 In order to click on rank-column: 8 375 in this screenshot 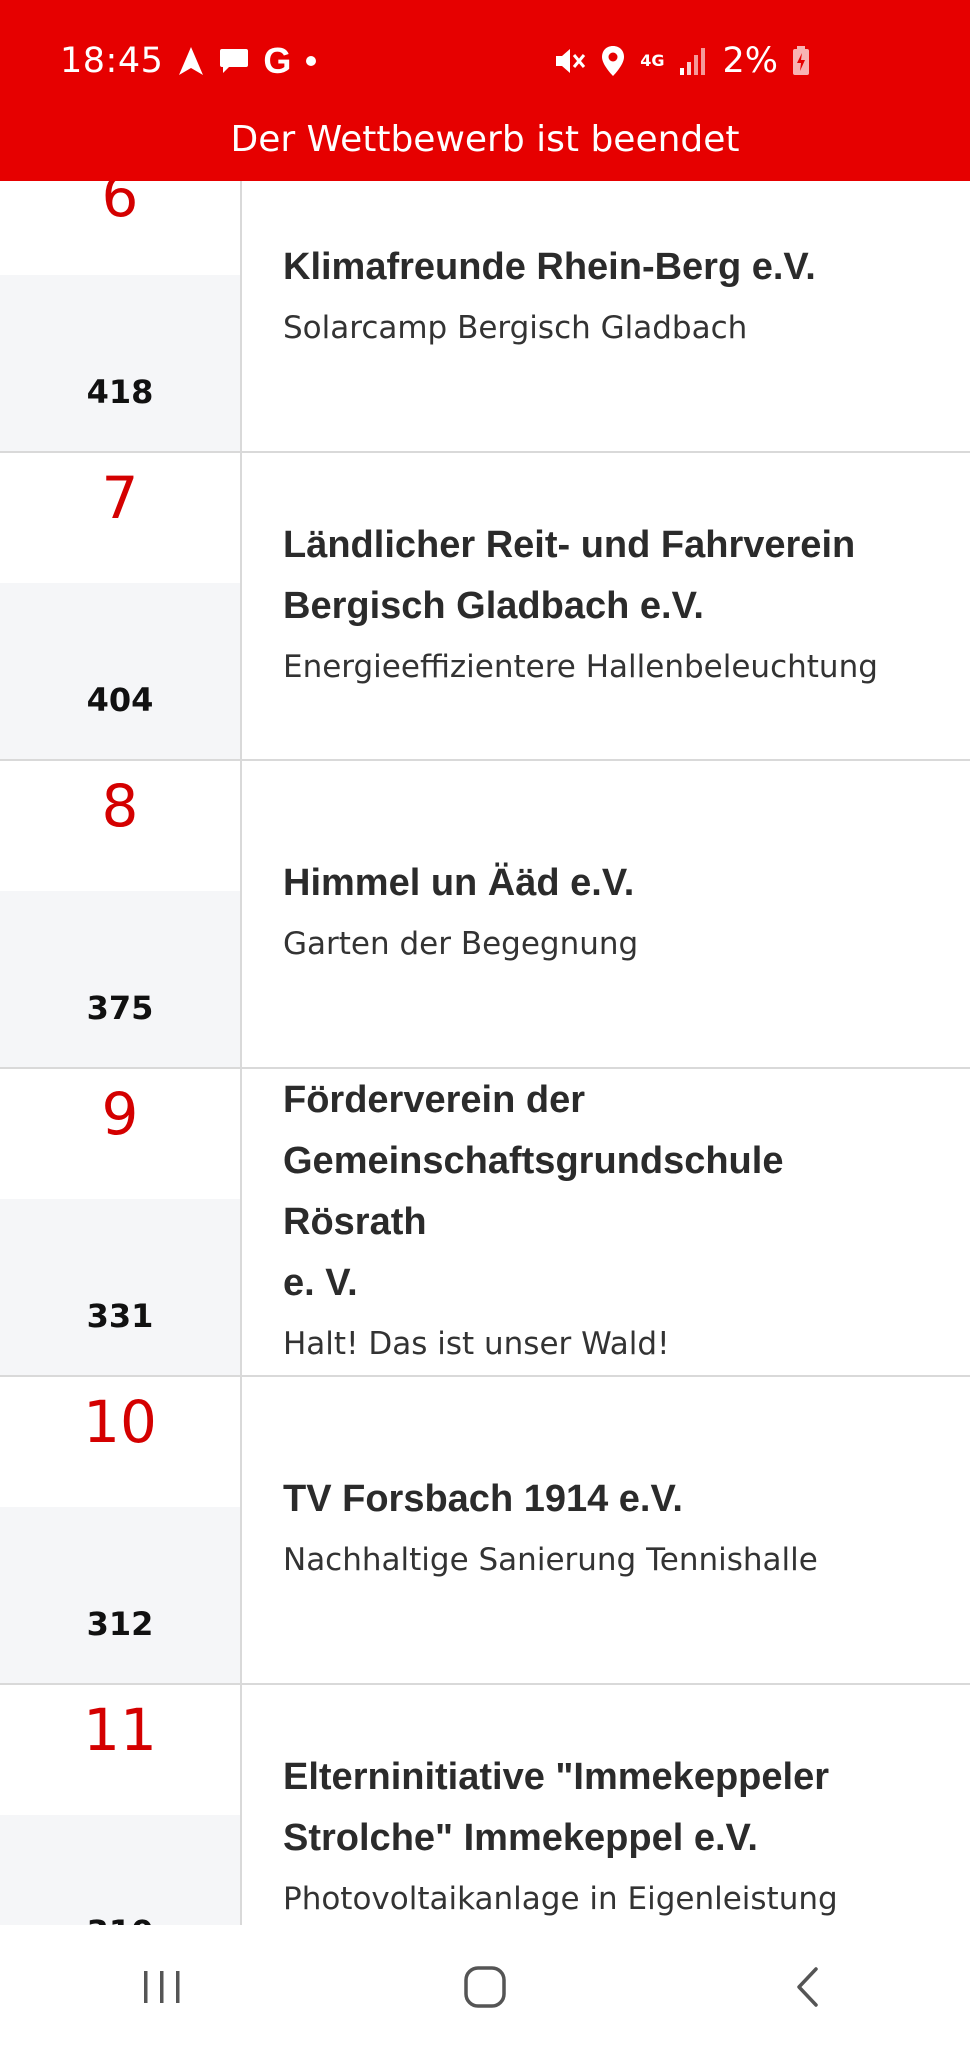, I will do `click(121, 914)`.